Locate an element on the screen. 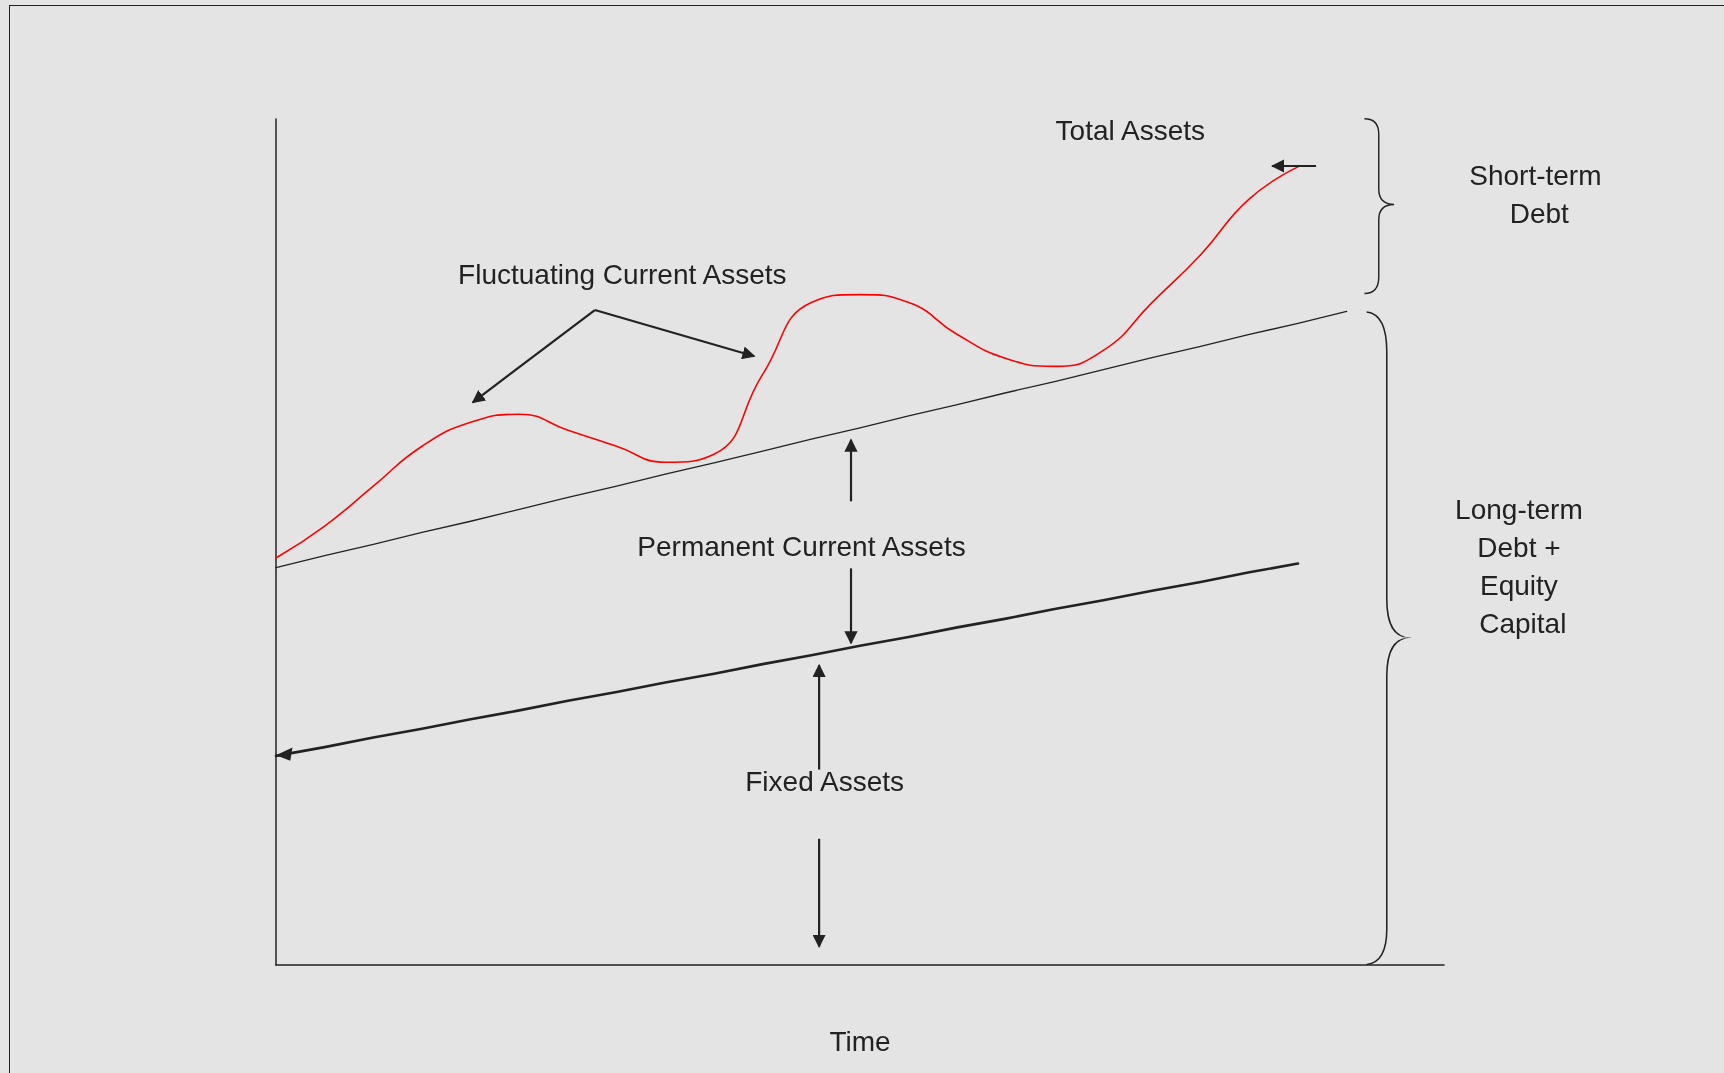 The width and height of the screenshot is (1724, 1073). text: Total Assets is located at coordinates (1130, 131).